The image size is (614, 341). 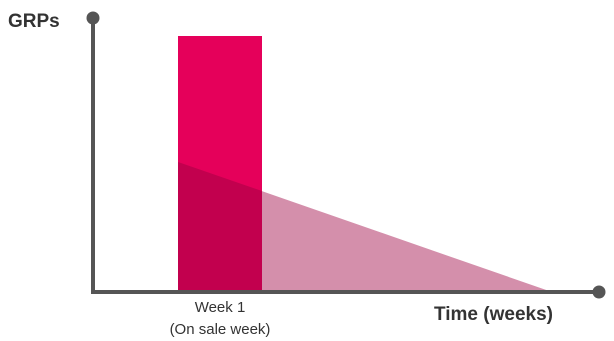 What do you see at coordinates (34, 21) in the screenshot?
I see `y-axis-label: GRPs` at bounding box center [34, 21].